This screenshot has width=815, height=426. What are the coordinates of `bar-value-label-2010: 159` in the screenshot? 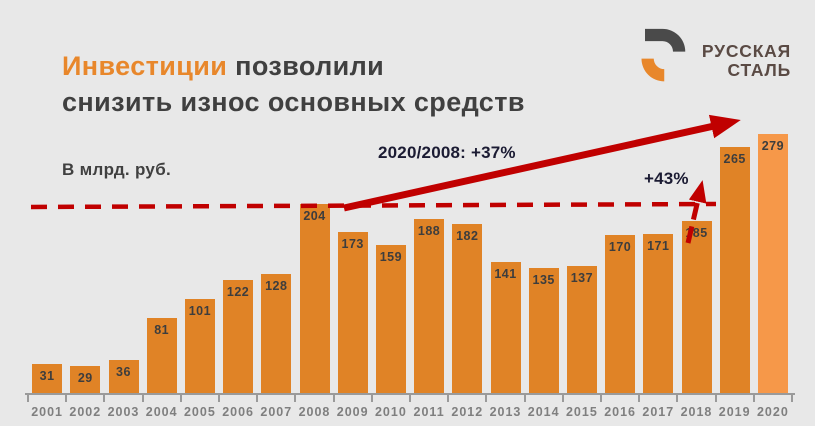 It's located at (391, 257).